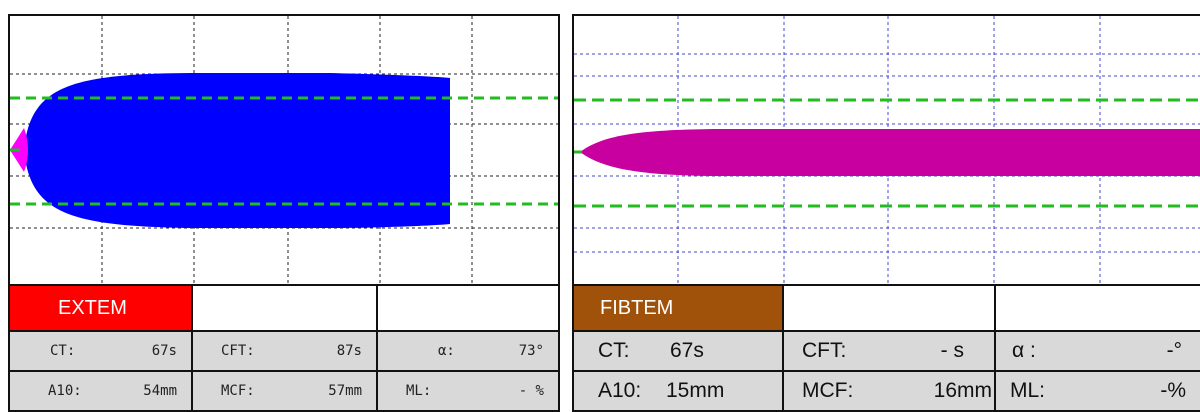  What do you see at coordinates (531, 391) in the screenshot?
I see `extem-ml-value: - %` at bounding box center [531, 391].